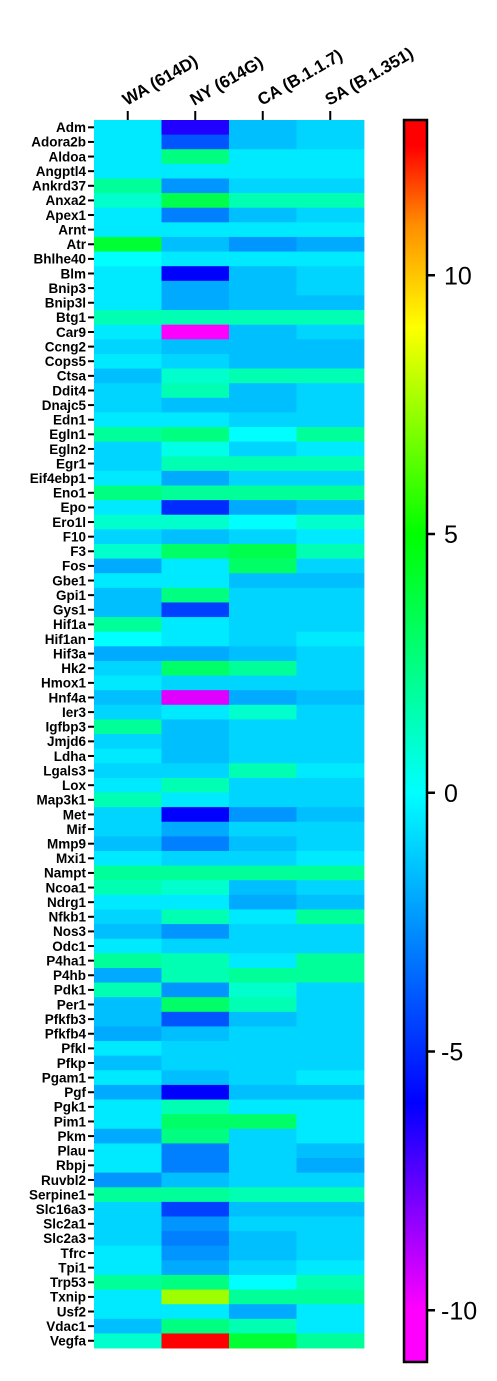 Image resolution: width=497 pixels, height=1381 pixels. What do you see at coordinates (72, 1267) in the screenshot?
I see `row-label: Tpi1` at bounding box center [72, 1267].